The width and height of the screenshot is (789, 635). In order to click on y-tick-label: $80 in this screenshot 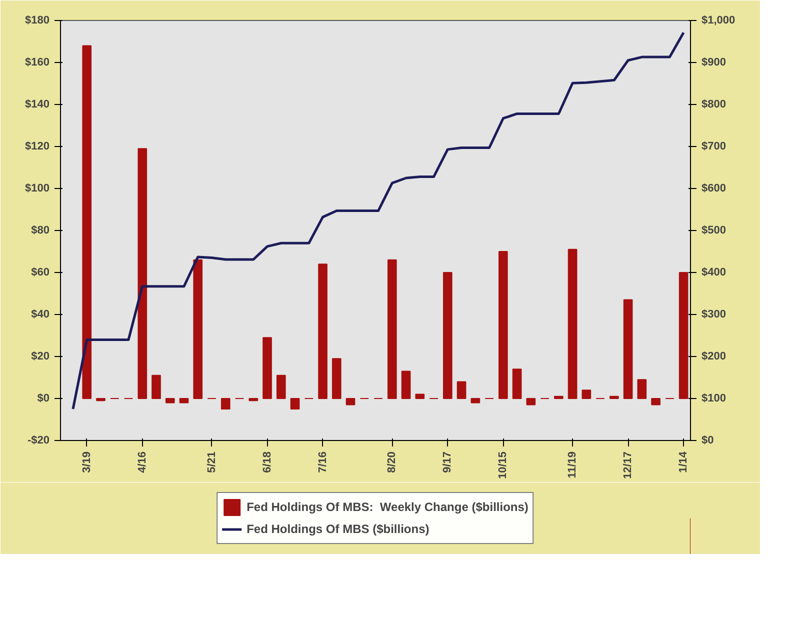, I will do `click(40, 230)`.